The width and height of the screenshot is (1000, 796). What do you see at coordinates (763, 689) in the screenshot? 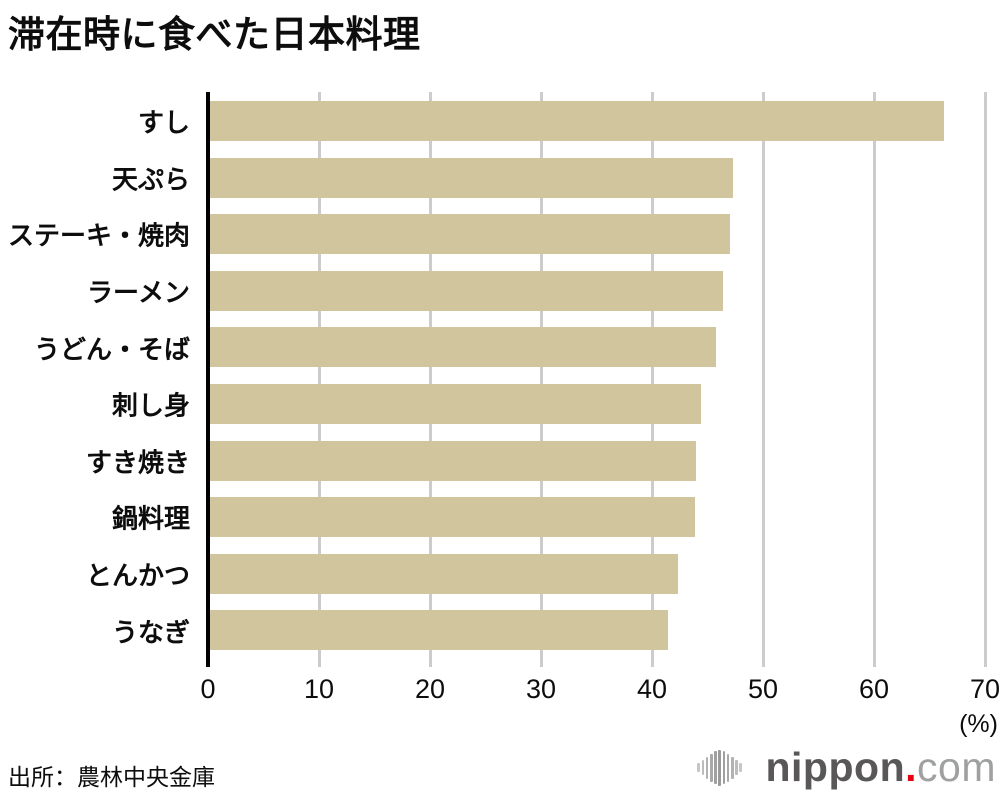
I see `x-tick-label: 50` at bounding box center [763, 689].